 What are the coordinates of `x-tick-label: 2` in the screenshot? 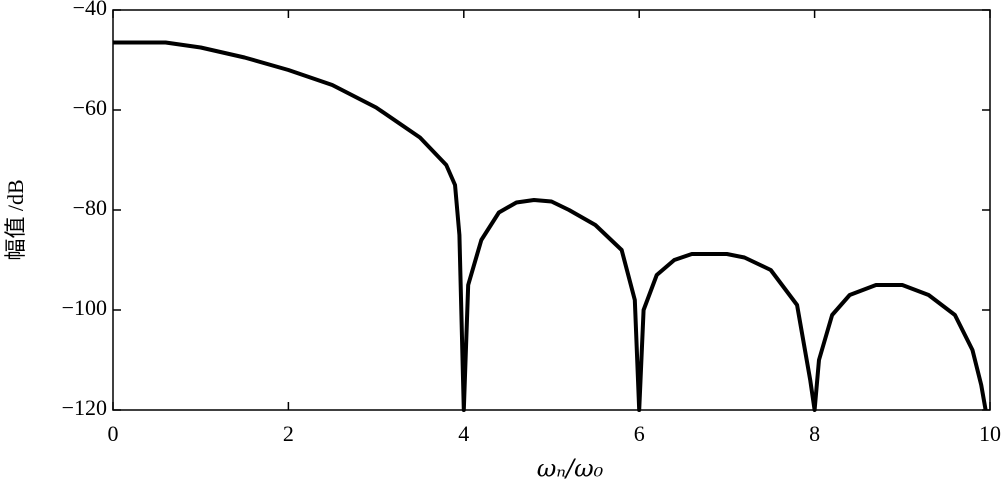 It's located at (288, 433).